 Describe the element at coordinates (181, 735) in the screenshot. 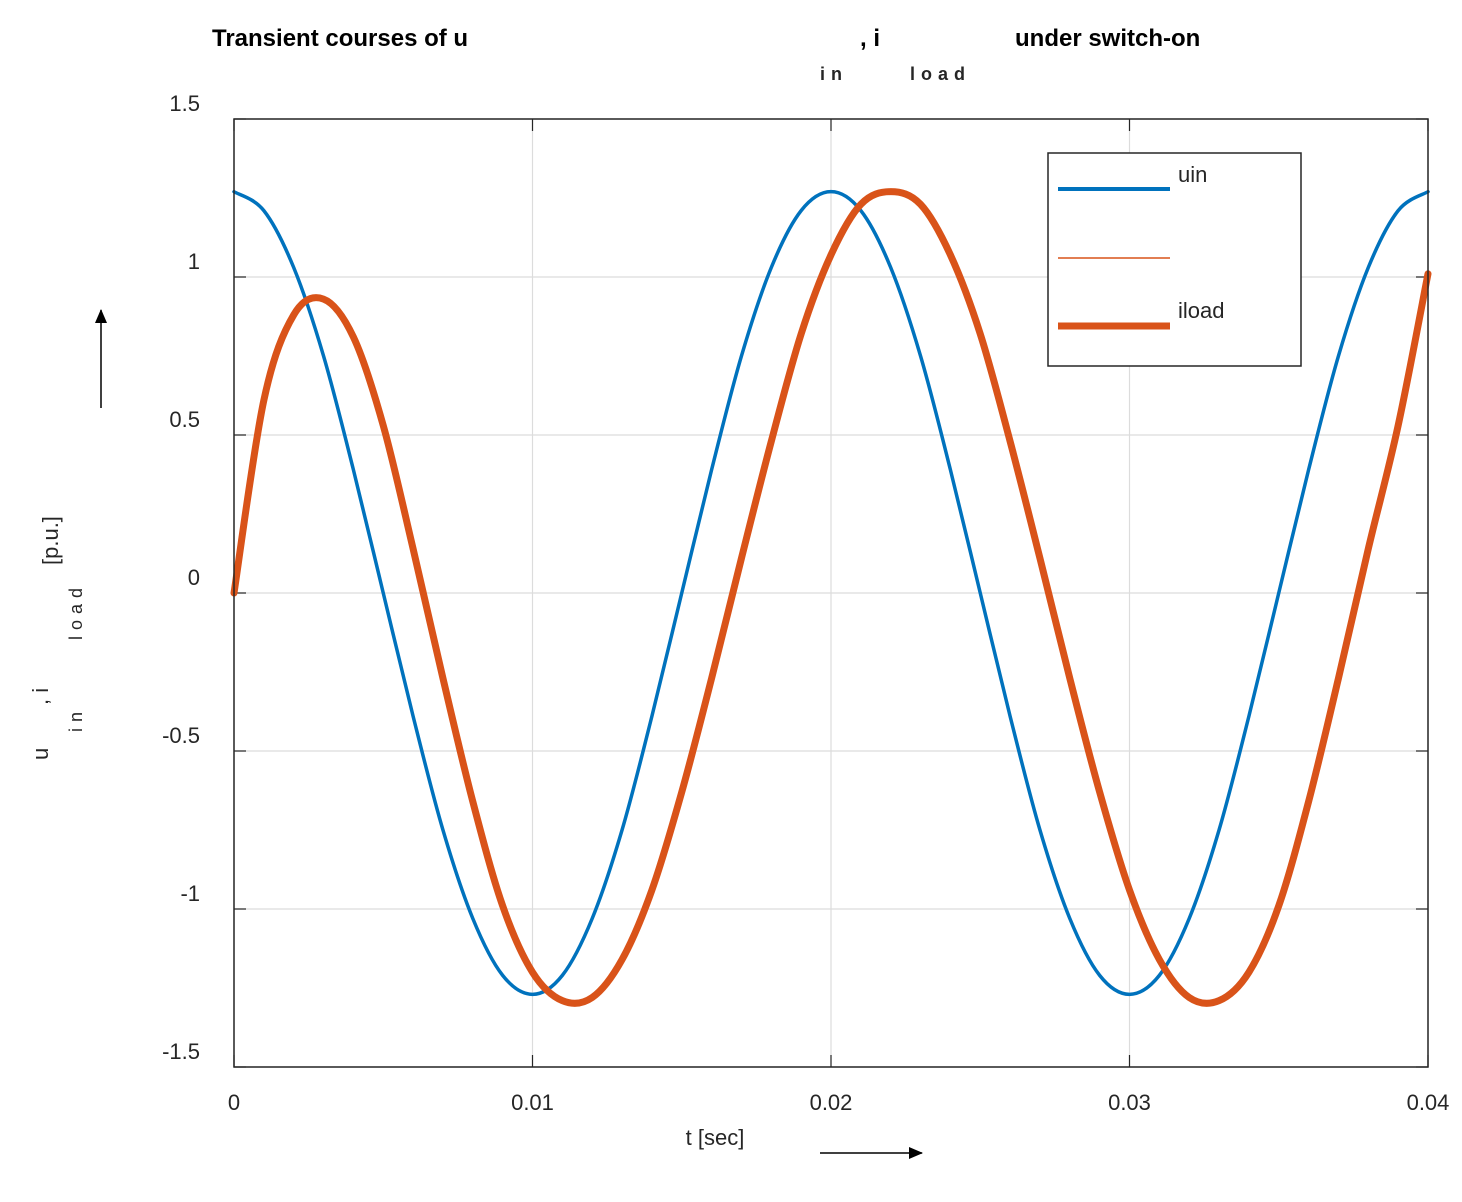

I see `y-tick-label: -0.5` at that location.